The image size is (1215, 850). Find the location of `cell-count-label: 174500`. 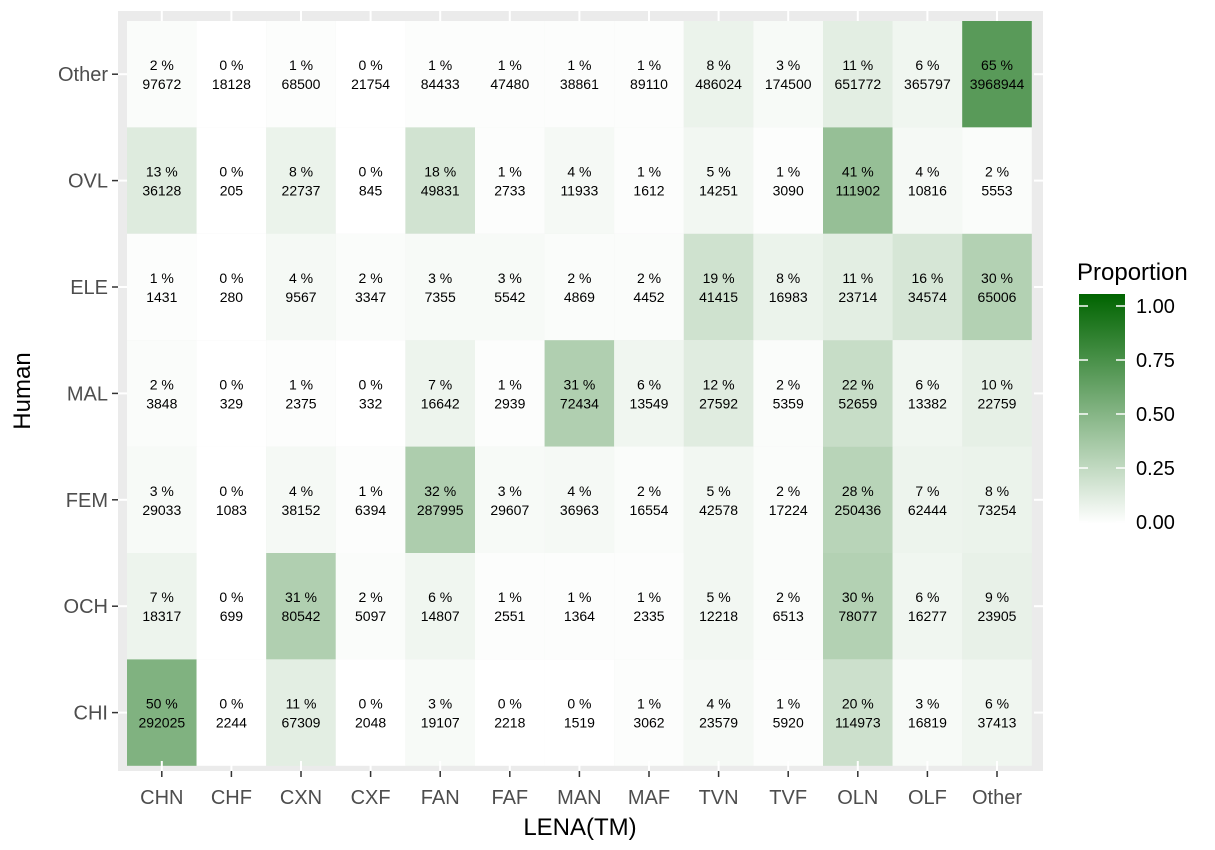

cell-count-label: 174500 is located at coordinates (788, 84).